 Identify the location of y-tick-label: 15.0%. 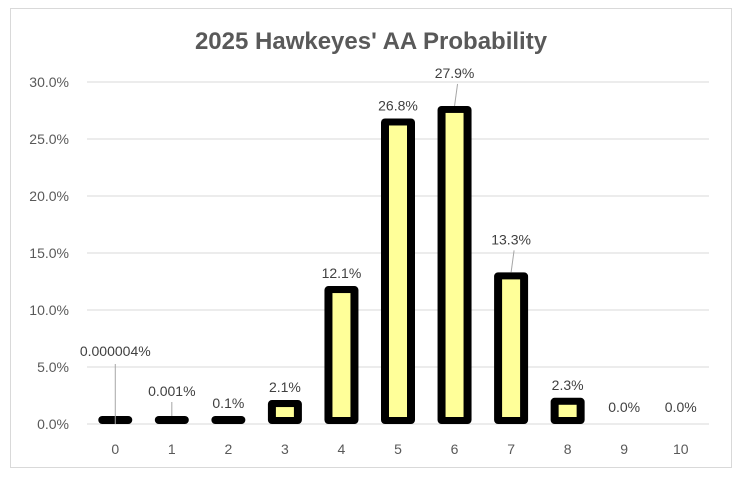
(49, 253).